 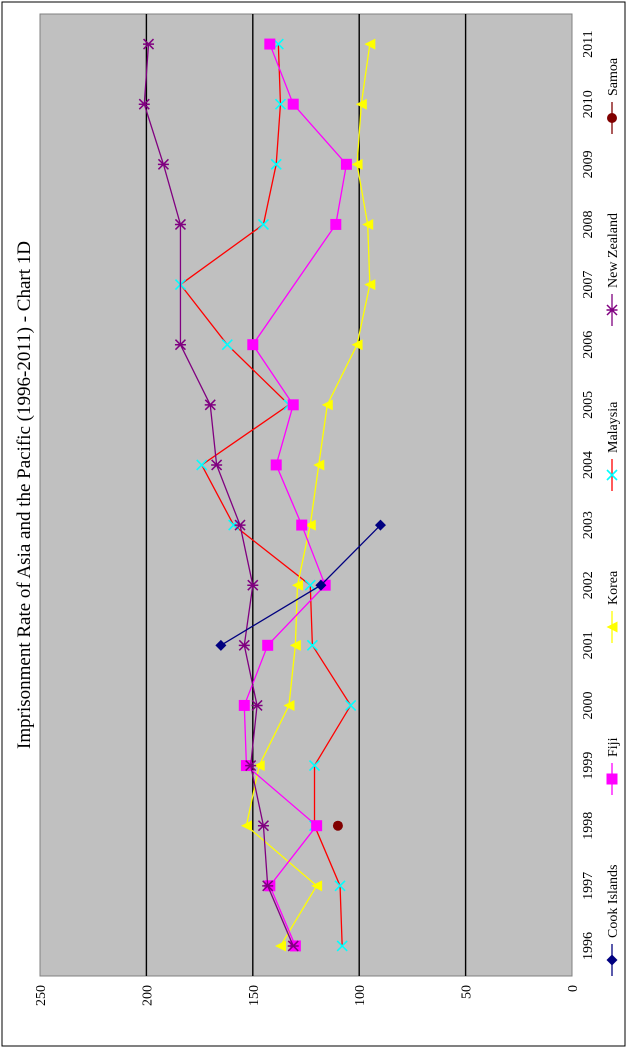 I want to click on legend-label: Korea, so click(x=613, y=587).